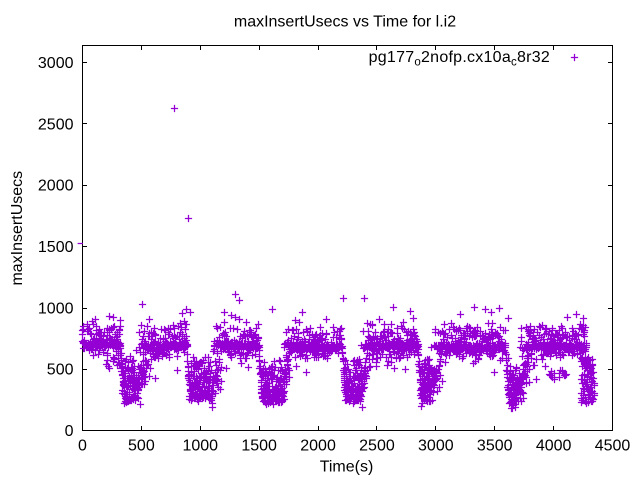 This screenshot has height=480, width=640. What do you see at coordinates (613, 445) in the screenshot?
I see `svg-text: 4500` at bounding box center [613, 445].